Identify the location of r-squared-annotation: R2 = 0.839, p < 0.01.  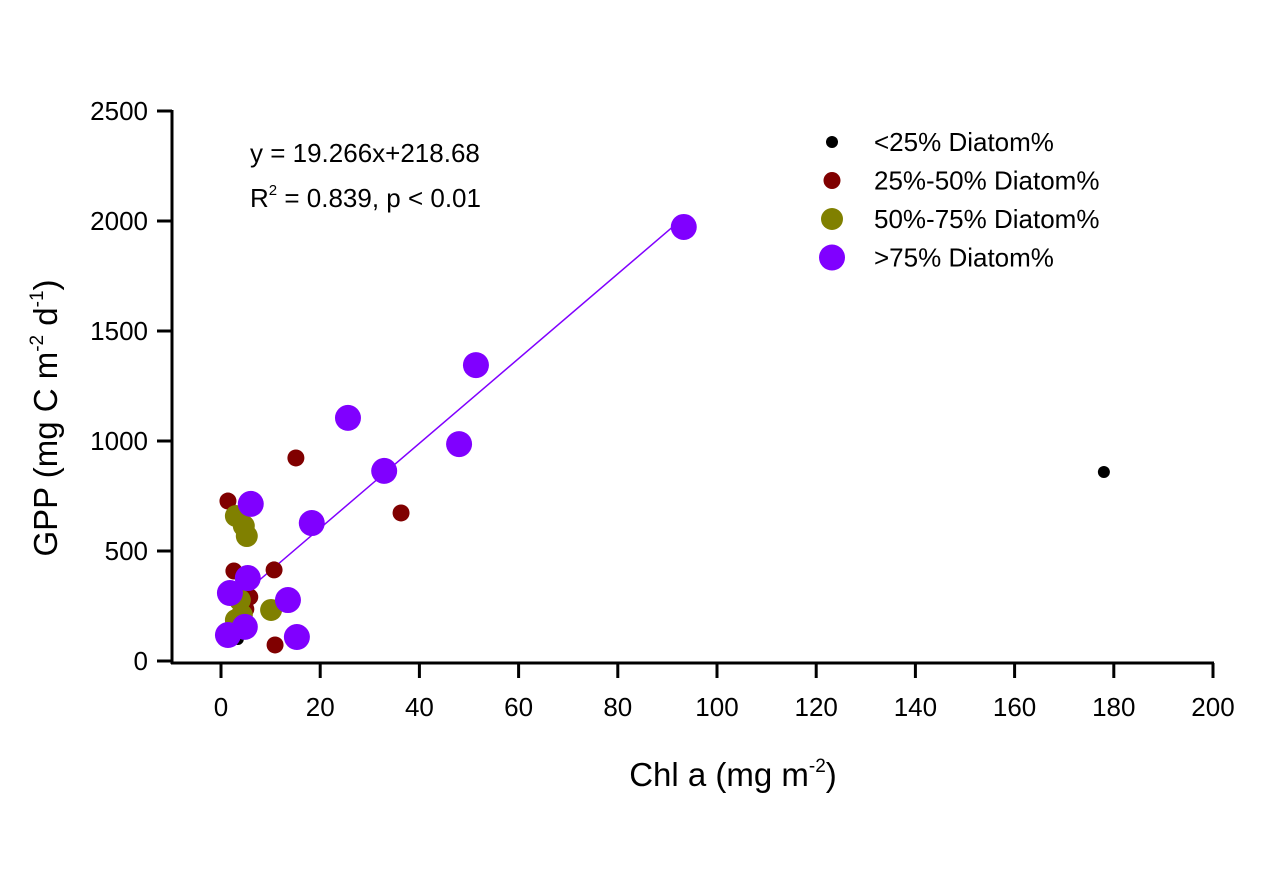
(365, 197).